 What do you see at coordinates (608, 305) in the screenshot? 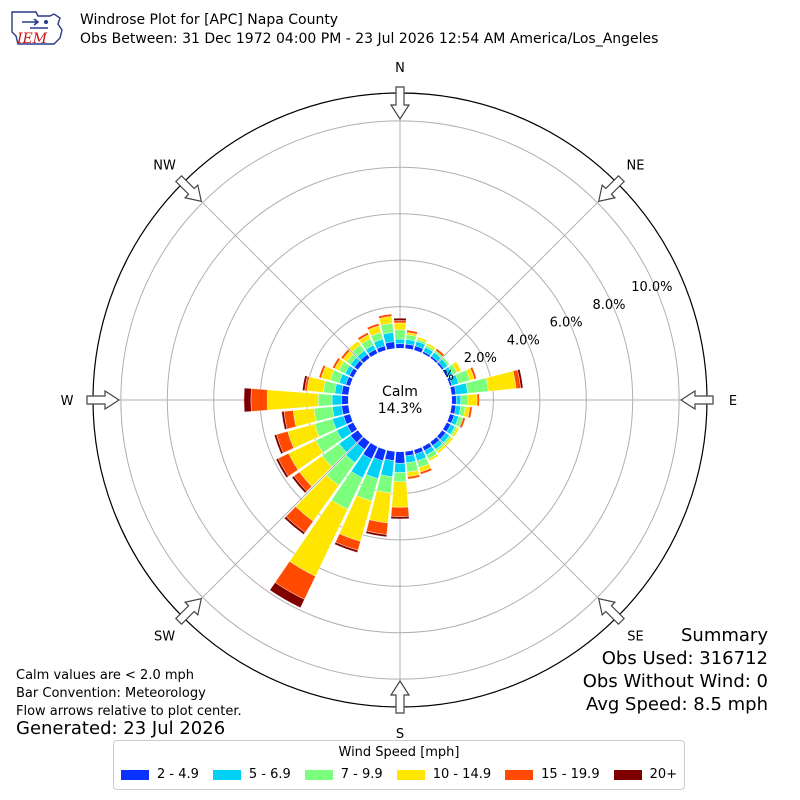
I see `radial-tick-label: 8.0%` at bounding box center [608, 305].